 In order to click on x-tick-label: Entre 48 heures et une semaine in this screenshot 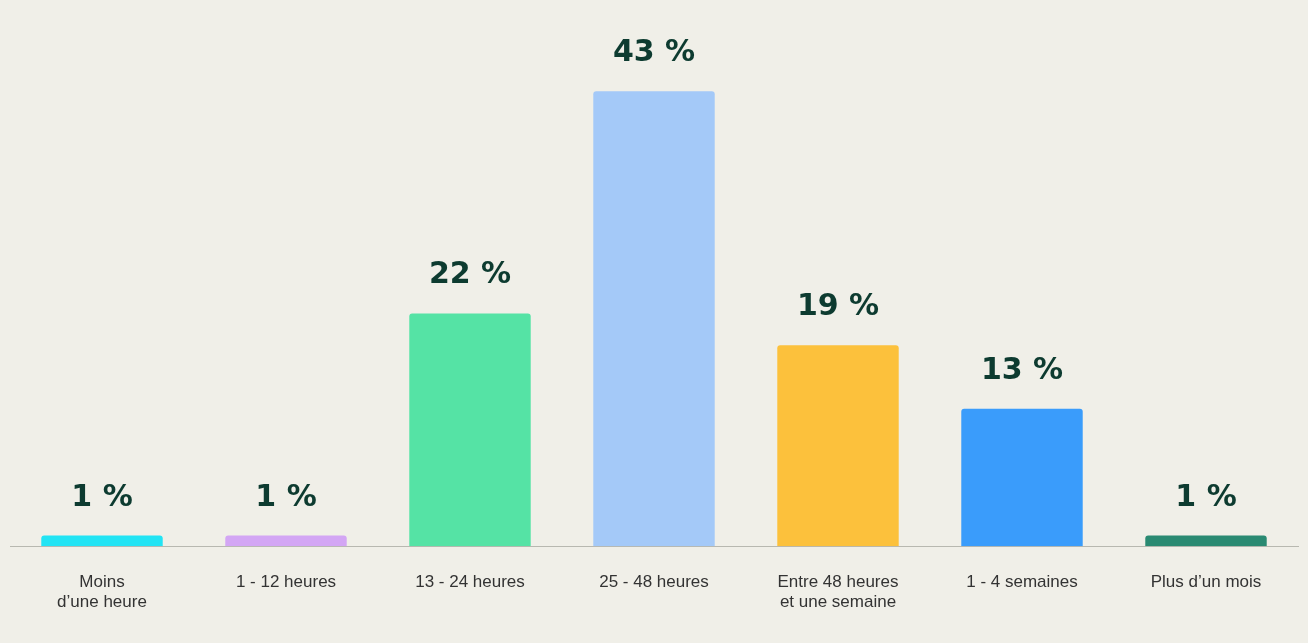, I will do `click(838, 592)`.